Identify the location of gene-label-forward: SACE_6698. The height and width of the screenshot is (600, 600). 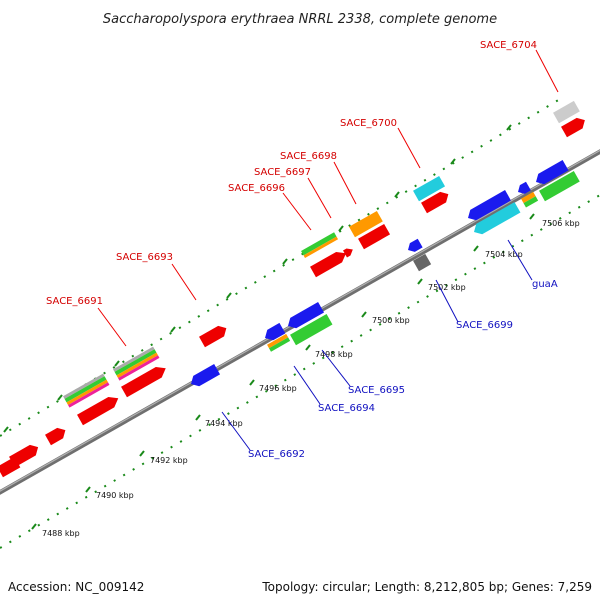
(308, 156).